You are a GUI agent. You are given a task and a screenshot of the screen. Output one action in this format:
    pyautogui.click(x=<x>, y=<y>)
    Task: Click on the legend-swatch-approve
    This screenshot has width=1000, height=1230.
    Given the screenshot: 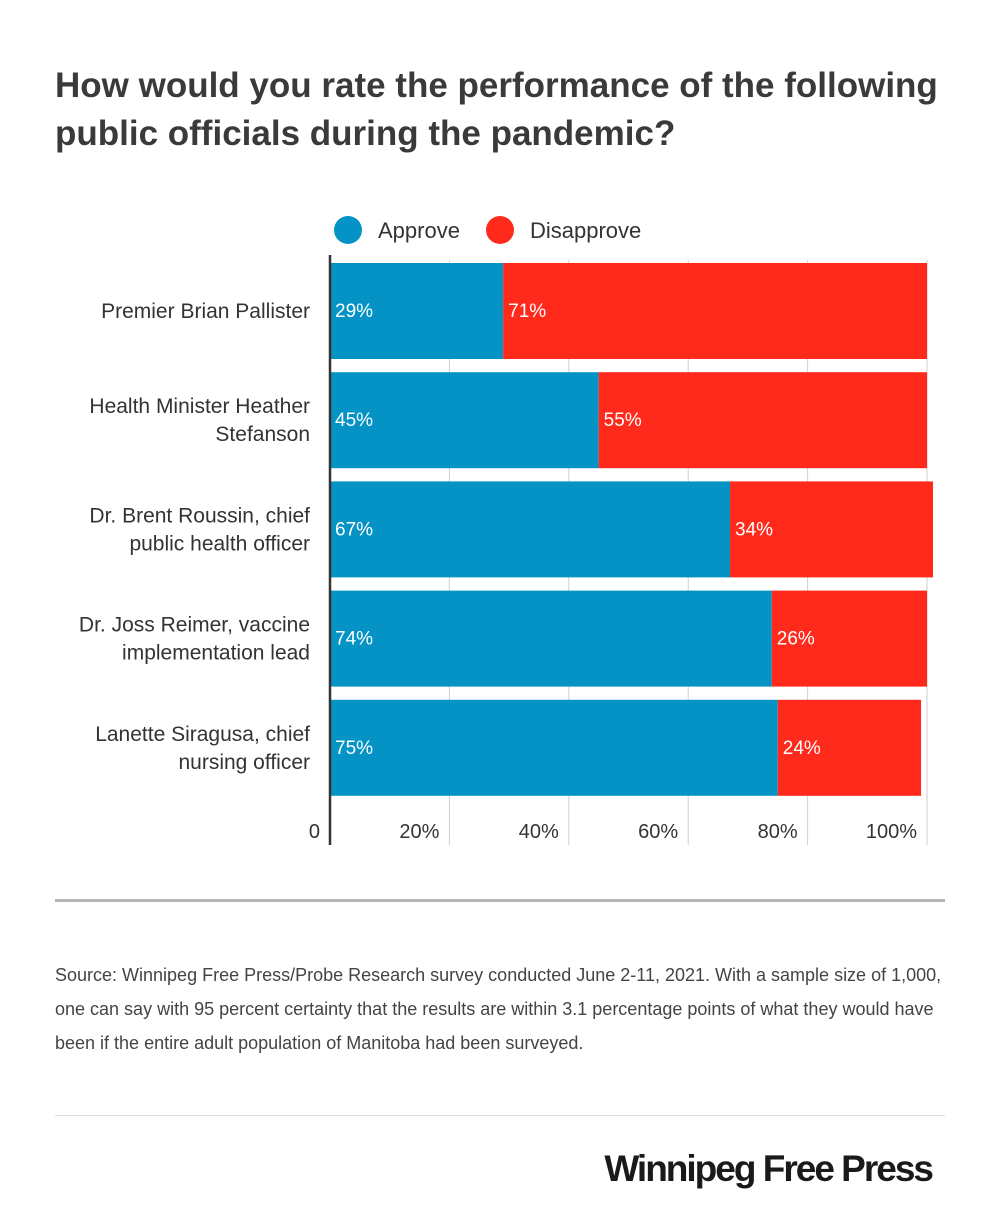 What is the action you would take?
    pyautogui.click(x=348, y=230)
    